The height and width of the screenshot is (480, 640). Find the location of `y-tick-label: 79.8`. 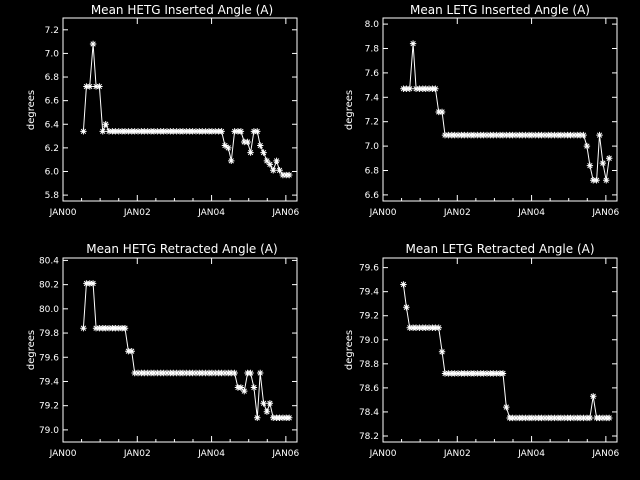

y-tick-label: 79.8 is located at coordinates (49, 334).